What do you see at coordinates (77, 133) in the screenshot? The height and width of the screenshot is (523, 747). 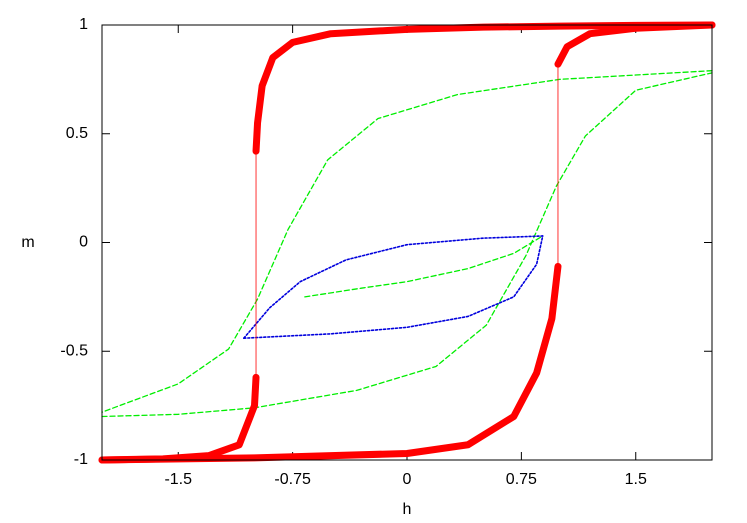 I see `y-tick-label: 0.5` at bounding box center [77, 133].